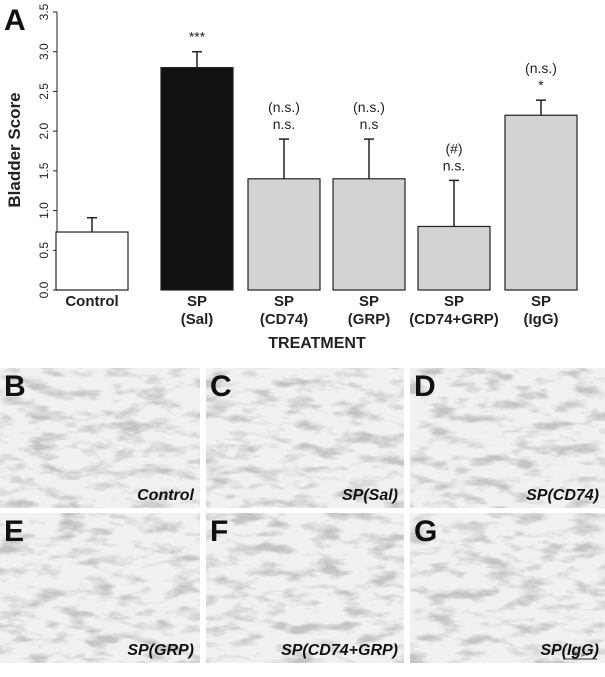  I want to click on scale-bar-label: 400 µm, so click(580, 655).